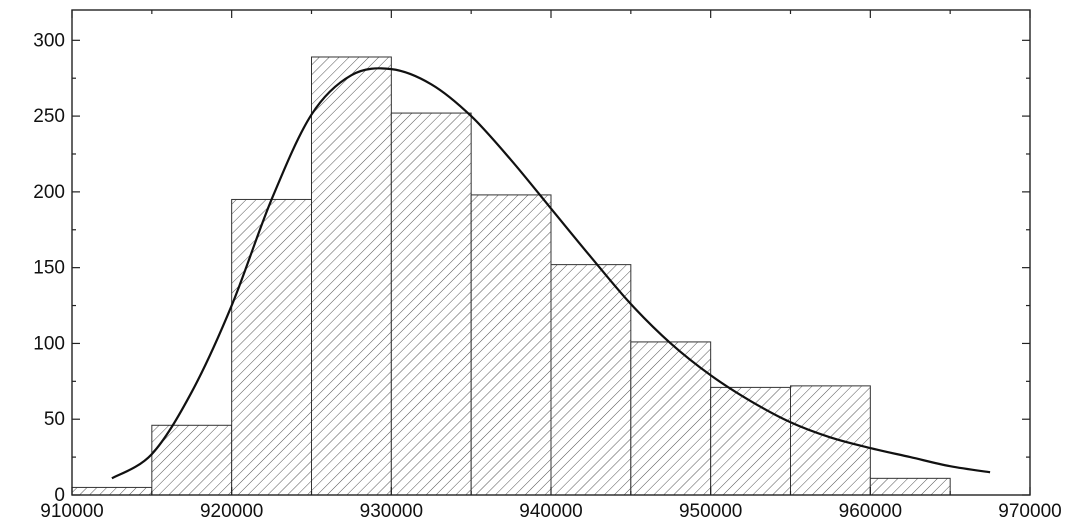  What do you see at coordinates (1029, 511) in the screenshot?
I see `x-tick-label-6: 970000` at bounding box center [1029, 511].